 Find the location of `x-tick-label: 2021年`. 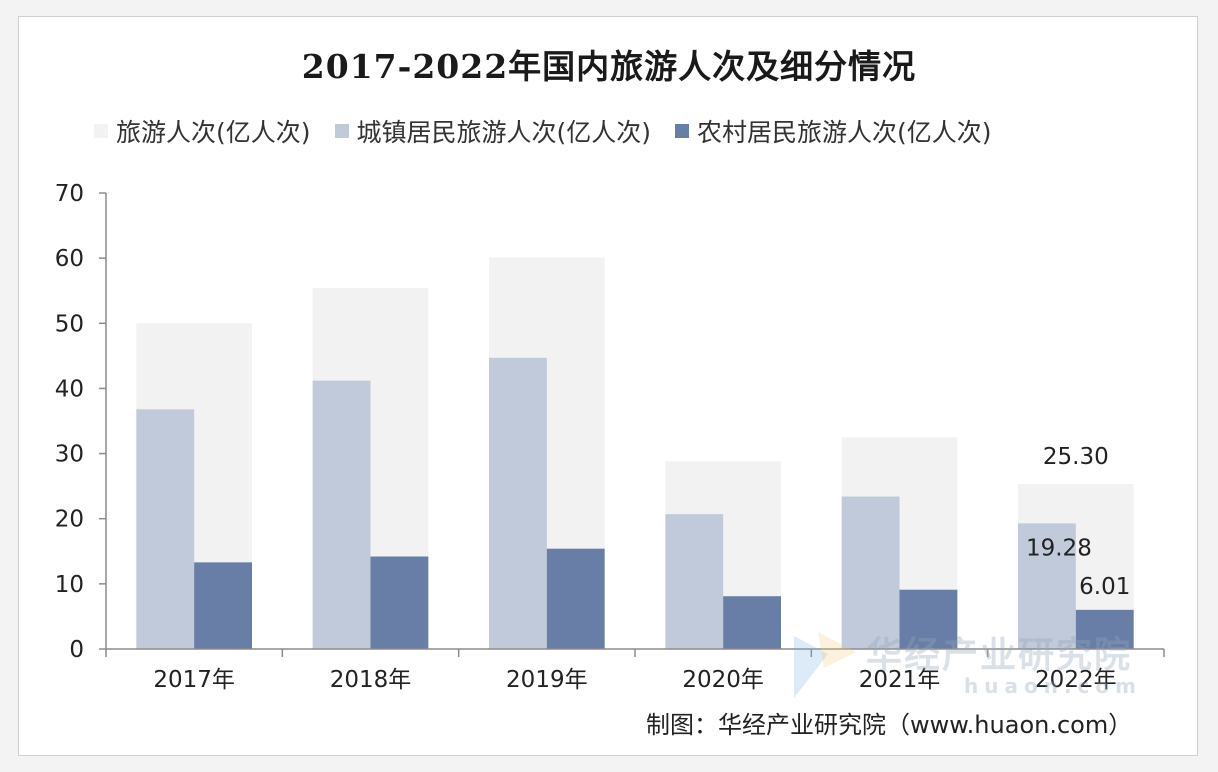

x-tick-label: 2021年 is located at coordinates (900, 680).